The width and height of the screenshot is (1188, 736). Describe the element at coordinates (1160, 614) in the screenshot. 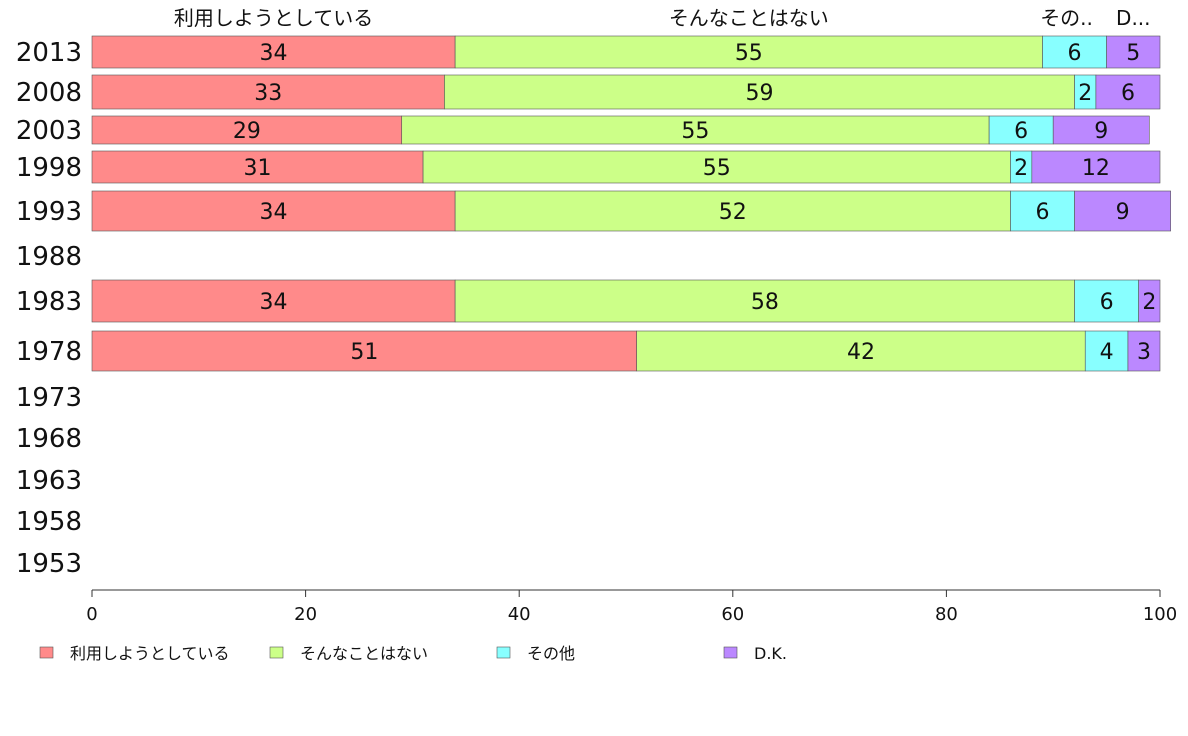

I see `x-tick-label-100: 100` at that location.